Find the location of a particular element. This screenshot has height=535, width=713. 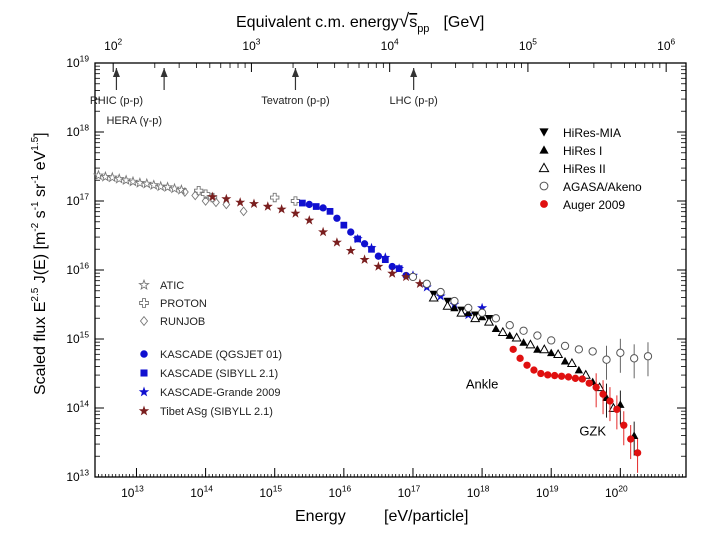

x-axis: 1013 1014 1015 1016 1017 1018 1019 1020 is located at coordinates (388, 484).